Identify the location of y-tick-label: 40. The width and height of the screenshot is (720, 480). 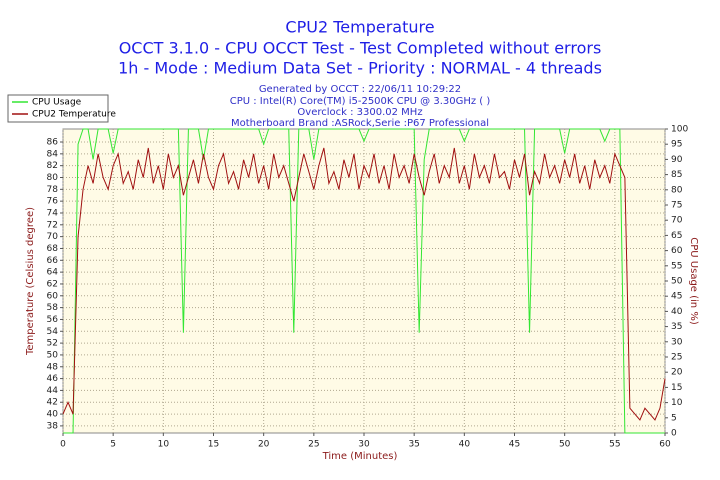
(53, 415).